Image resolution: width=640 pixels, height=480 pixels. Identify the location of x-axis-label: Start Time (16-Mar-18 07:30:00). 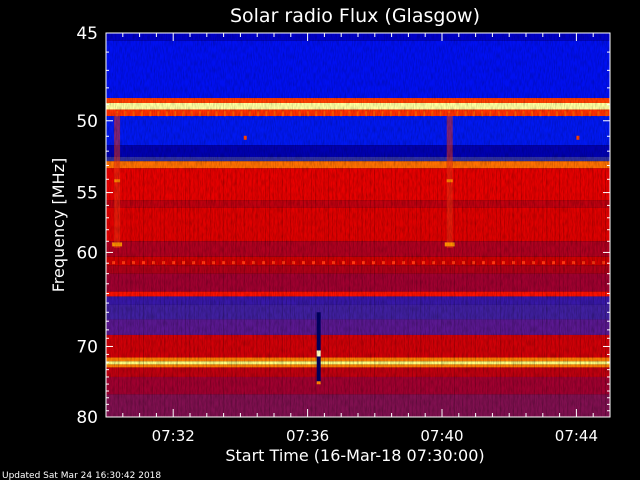
(354, 455).